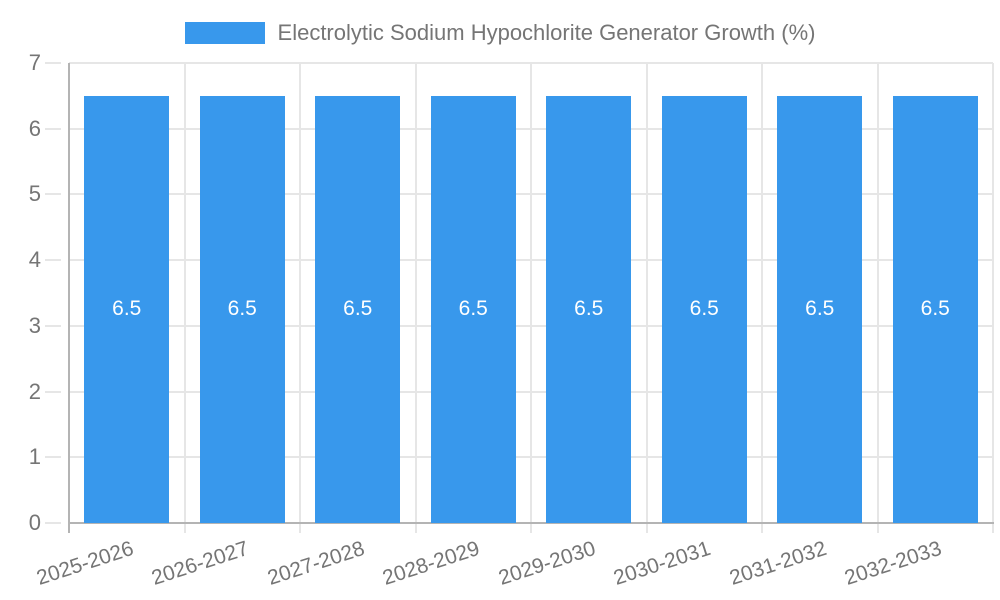 The width and height of the screenshot is (1000, 600). Describe the element at coordinates (34, 457) in the screenshot. I see `y-tick-label: 1` at that location.